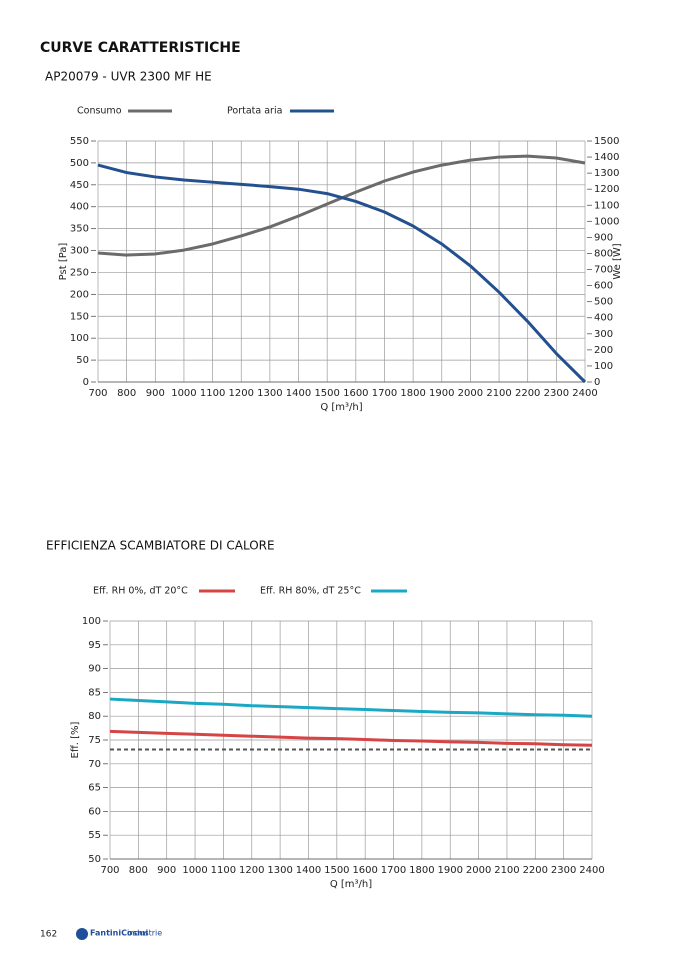  I want to click on y2-tick-label: 1200, so click(606, 189).